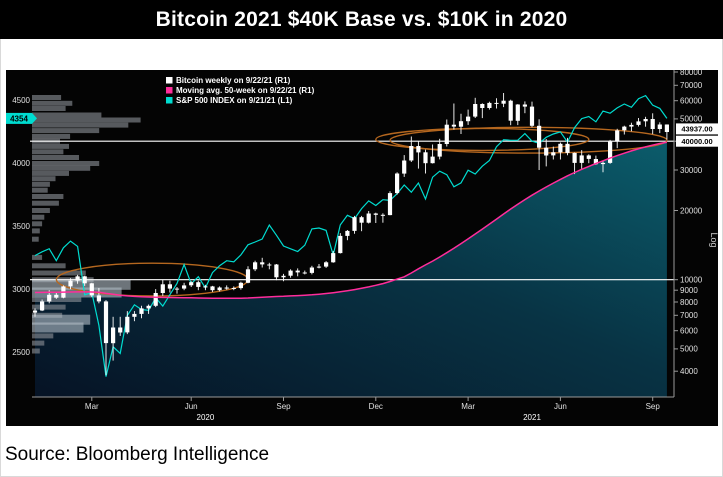 This screenshot has height=477, width=723. I want to click on page-title: Bitcoin 2021 $40K Base vs. $10K in 2020, so click(361, 19).